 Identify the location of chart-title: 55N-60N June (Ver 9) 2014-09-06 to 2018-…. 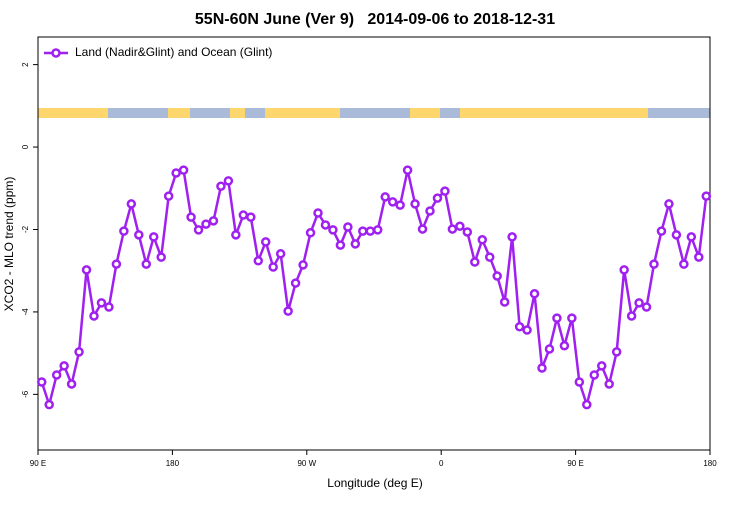
(375, 19).